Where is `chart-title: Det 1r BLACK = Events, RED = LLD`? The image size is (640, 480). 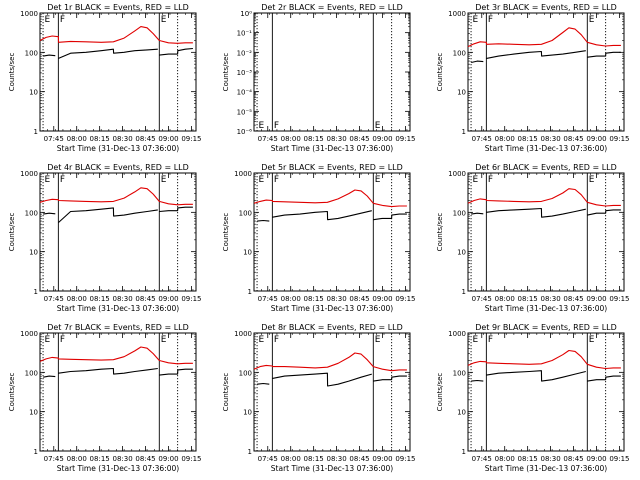
chart-title: Det 1r BLACK = Events, RED = LLD is located at coordinates (118, 7).